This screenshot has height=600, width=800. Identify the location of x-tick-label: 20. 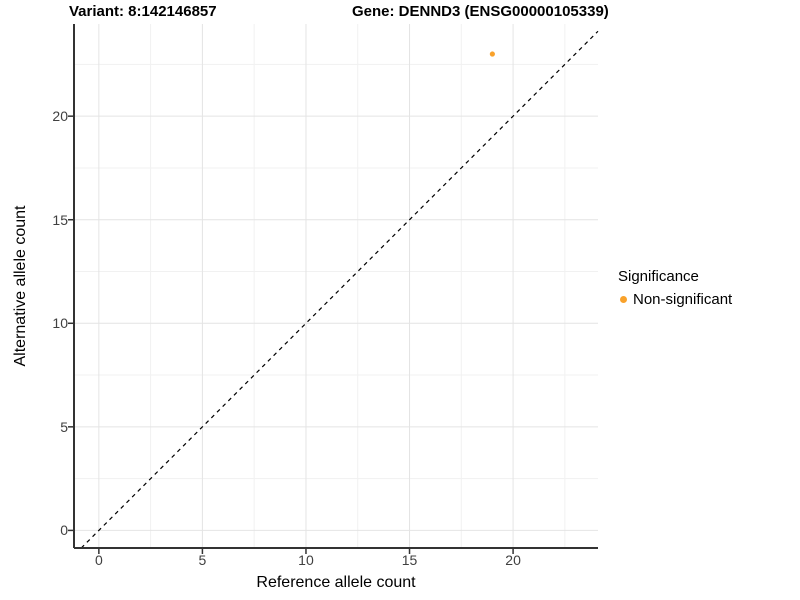
(513, 560).